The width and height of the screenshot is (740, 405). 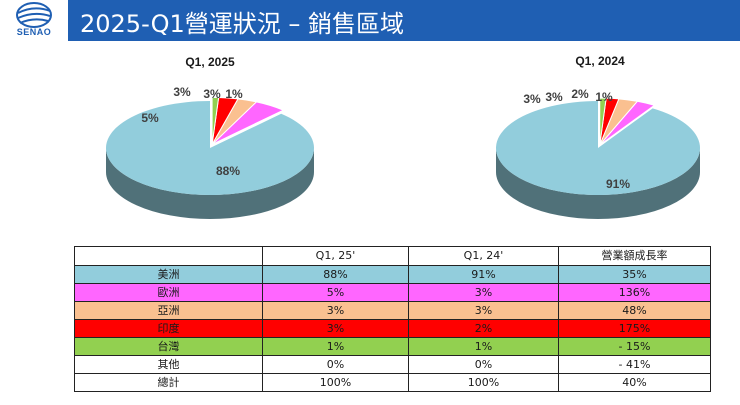 I want to click on q1-24-cell: 100%, so click(x=483, y=382).